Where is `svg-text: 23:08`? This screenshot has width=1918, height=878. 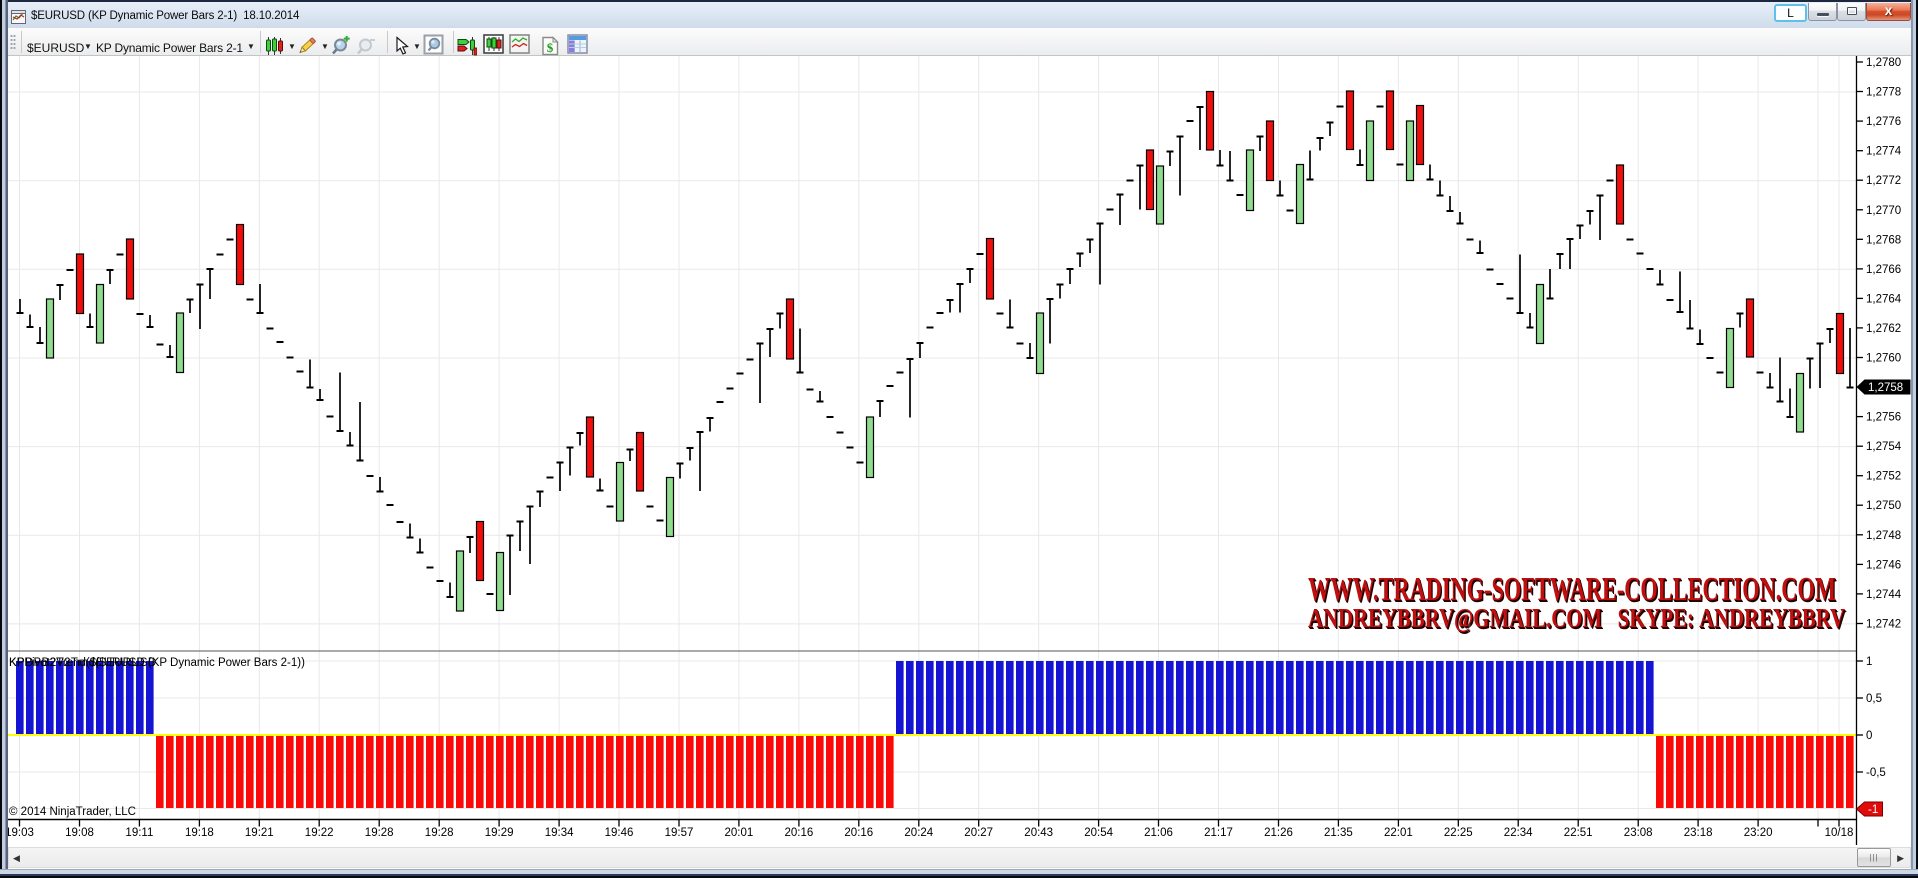
svg-text: 23:08 is located at coordinates (1638, 833).